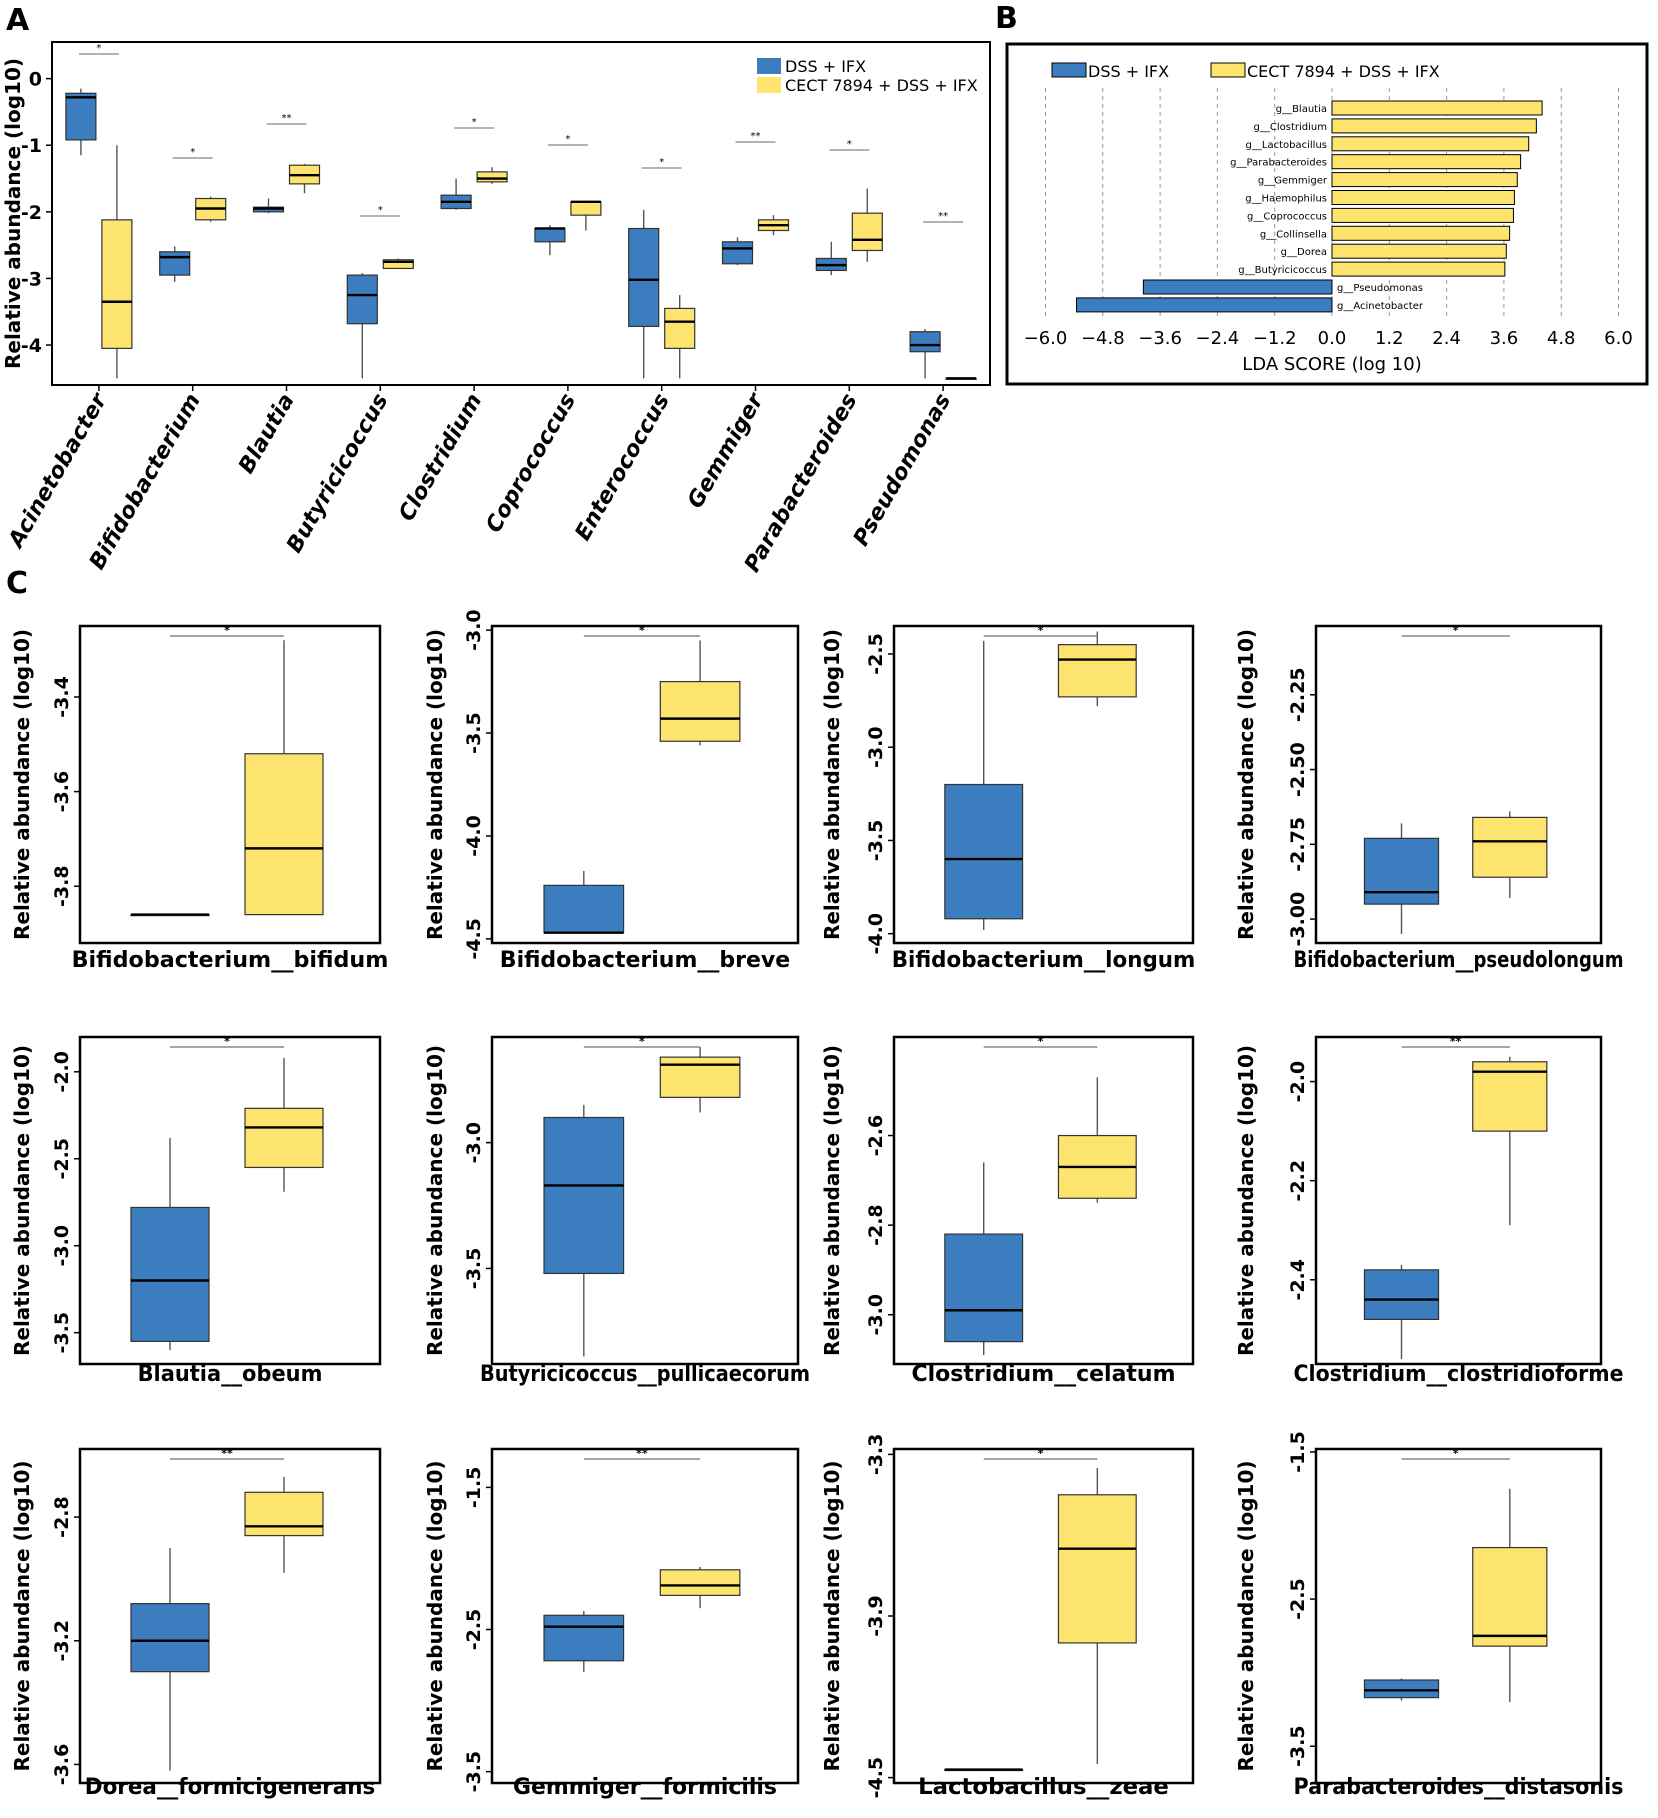  Describe the element at coordinates (230, 1374) in the screenshot. I see `x-axis-title: Blautia__obeum` at that location.